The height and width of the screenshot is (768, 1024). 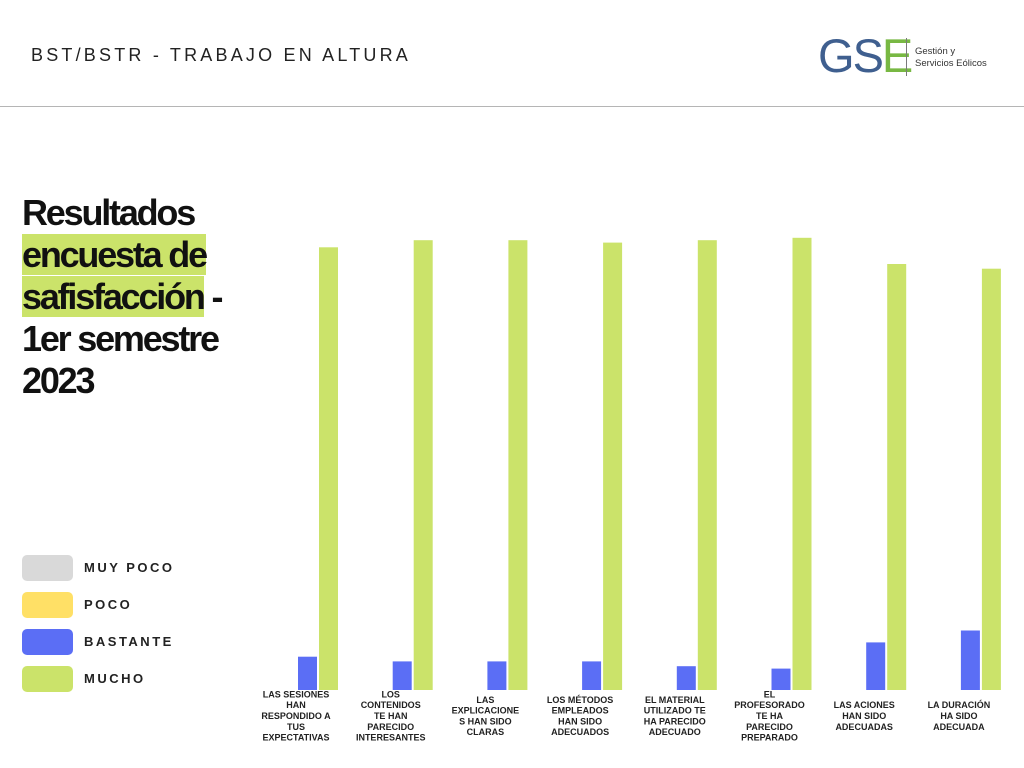 I want to click on x-tick-label-line: TUS, so click(x=296, y=727).